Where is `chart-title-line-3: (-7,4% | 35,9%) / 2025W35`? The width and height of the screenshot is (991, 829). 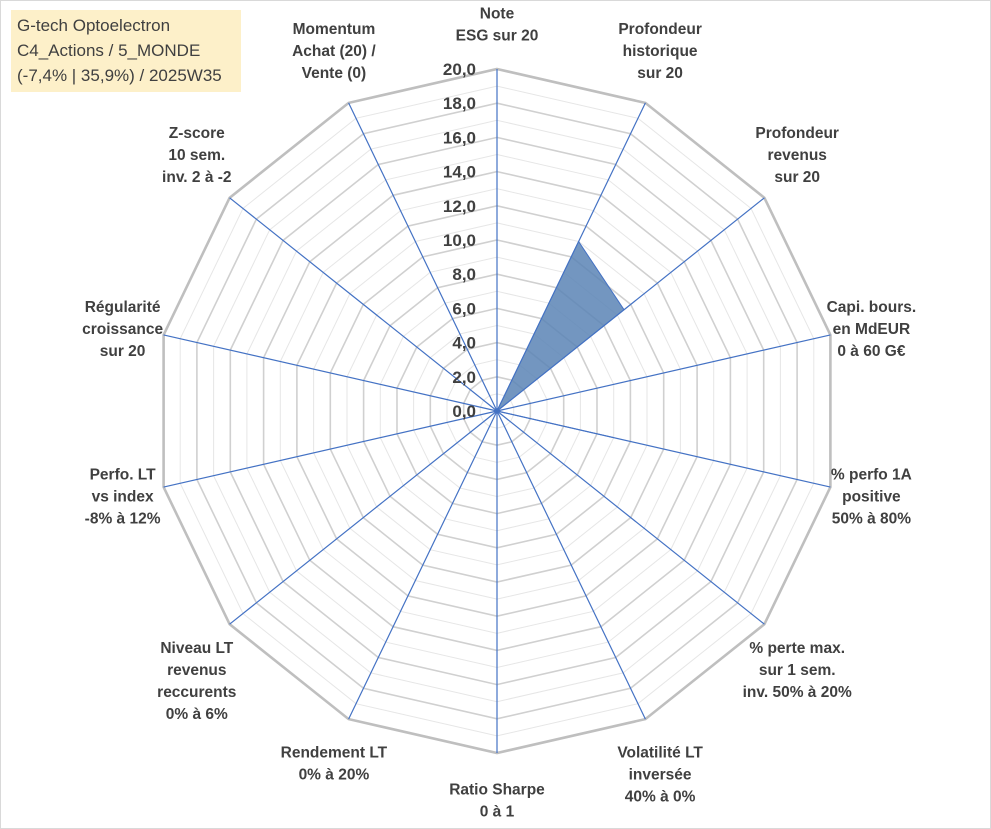
chart-title-line-3: (-7,4% | 35,9%) / 2025W35 is located at coordinates (119, 75).